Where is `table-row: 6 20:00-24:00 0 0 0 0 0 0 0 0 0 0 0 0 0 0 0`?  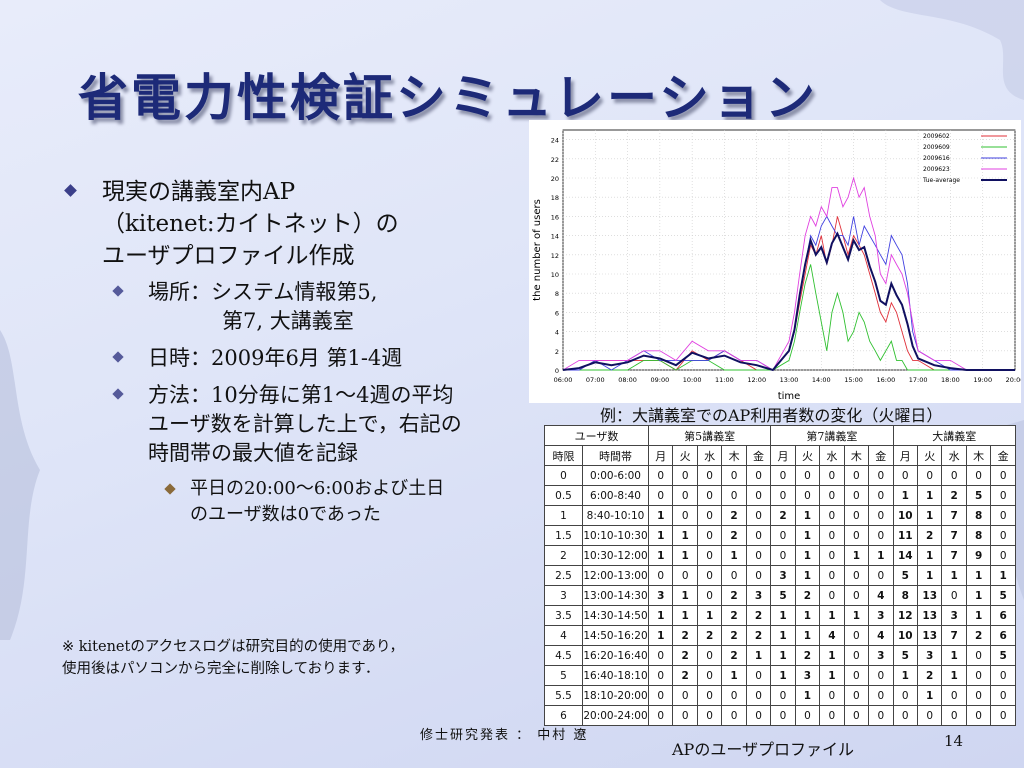 table-row: 6 20:00-24:00 0 0 0 0 0 0 0 0 0 0 0 0 0 0 0 is located at coordinates (780, 715).